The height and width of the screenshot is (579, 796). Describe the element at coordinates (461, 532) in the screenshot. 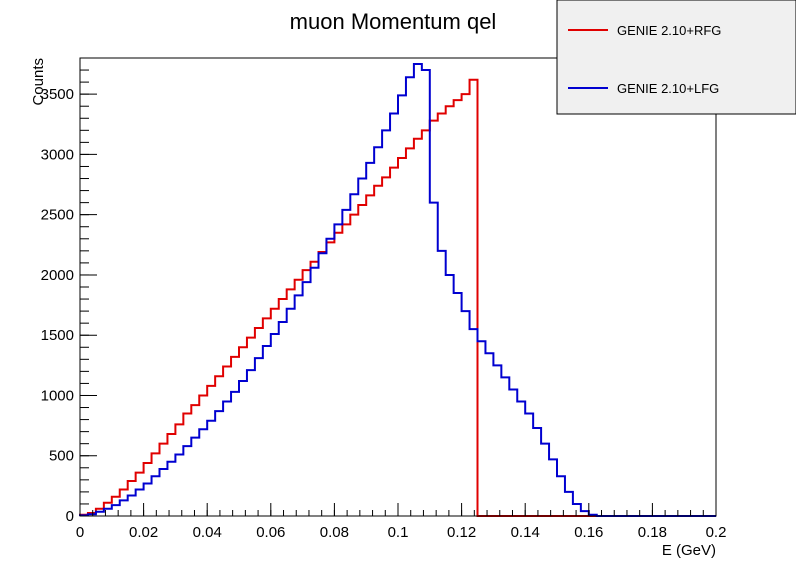

I see `x-tick-label: 0.12` at that location.